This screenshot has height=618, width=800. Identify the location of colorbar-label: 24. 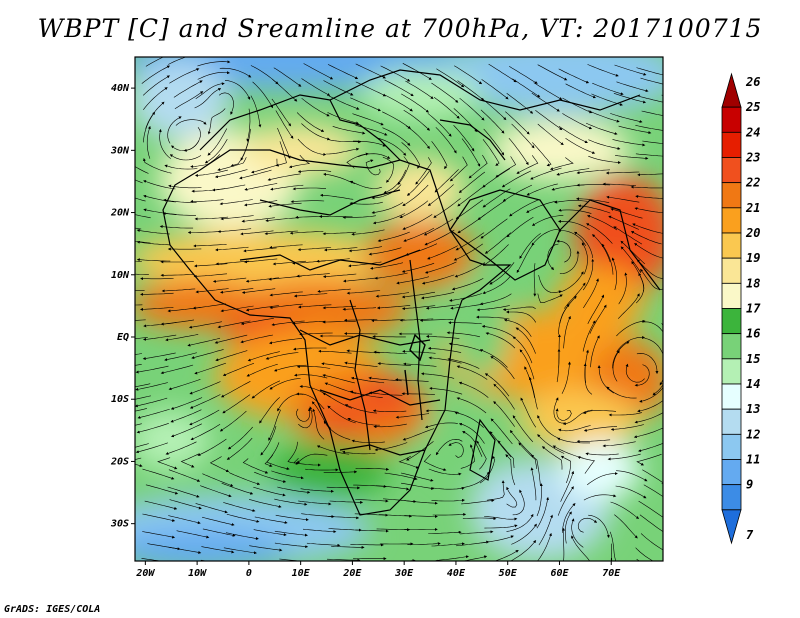
(752, 132).